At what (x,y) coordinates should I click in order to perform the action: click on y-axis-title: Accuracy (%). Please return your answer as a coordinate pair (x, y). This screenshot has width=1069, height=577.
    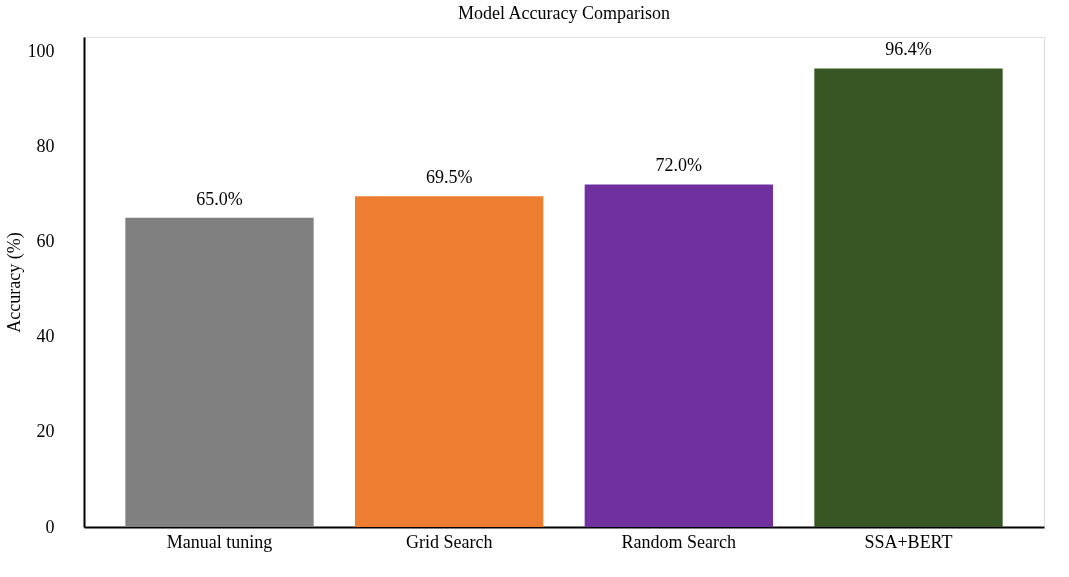
    Looking at the image, I should click on (14, 282).